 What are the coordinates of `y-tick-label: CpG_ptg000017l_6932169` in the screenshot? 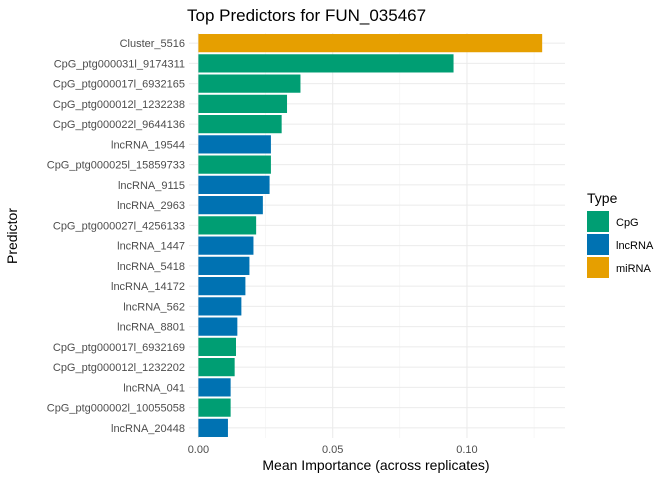 It's located at (119, 348).